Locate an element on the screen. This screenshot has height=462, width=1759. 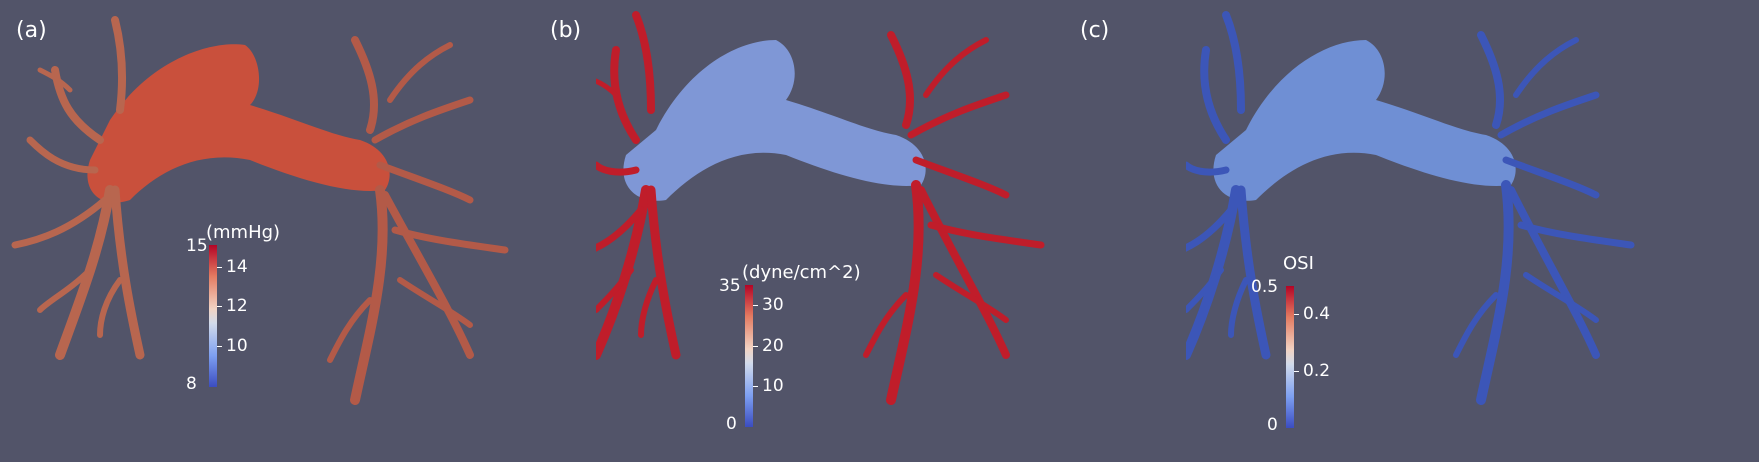
colorbar-max-label: 35 is located at coordinates (730, 286).